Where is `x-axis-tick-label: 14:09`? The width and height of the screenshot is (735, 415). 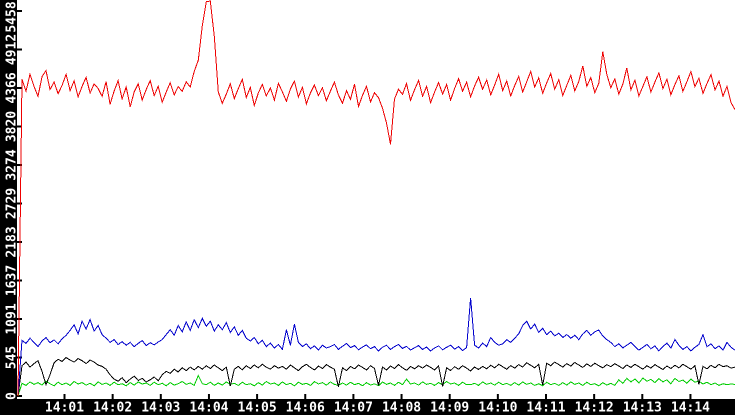
x-axis-tick-label: 14:09 is located at coordinates (449, 408).